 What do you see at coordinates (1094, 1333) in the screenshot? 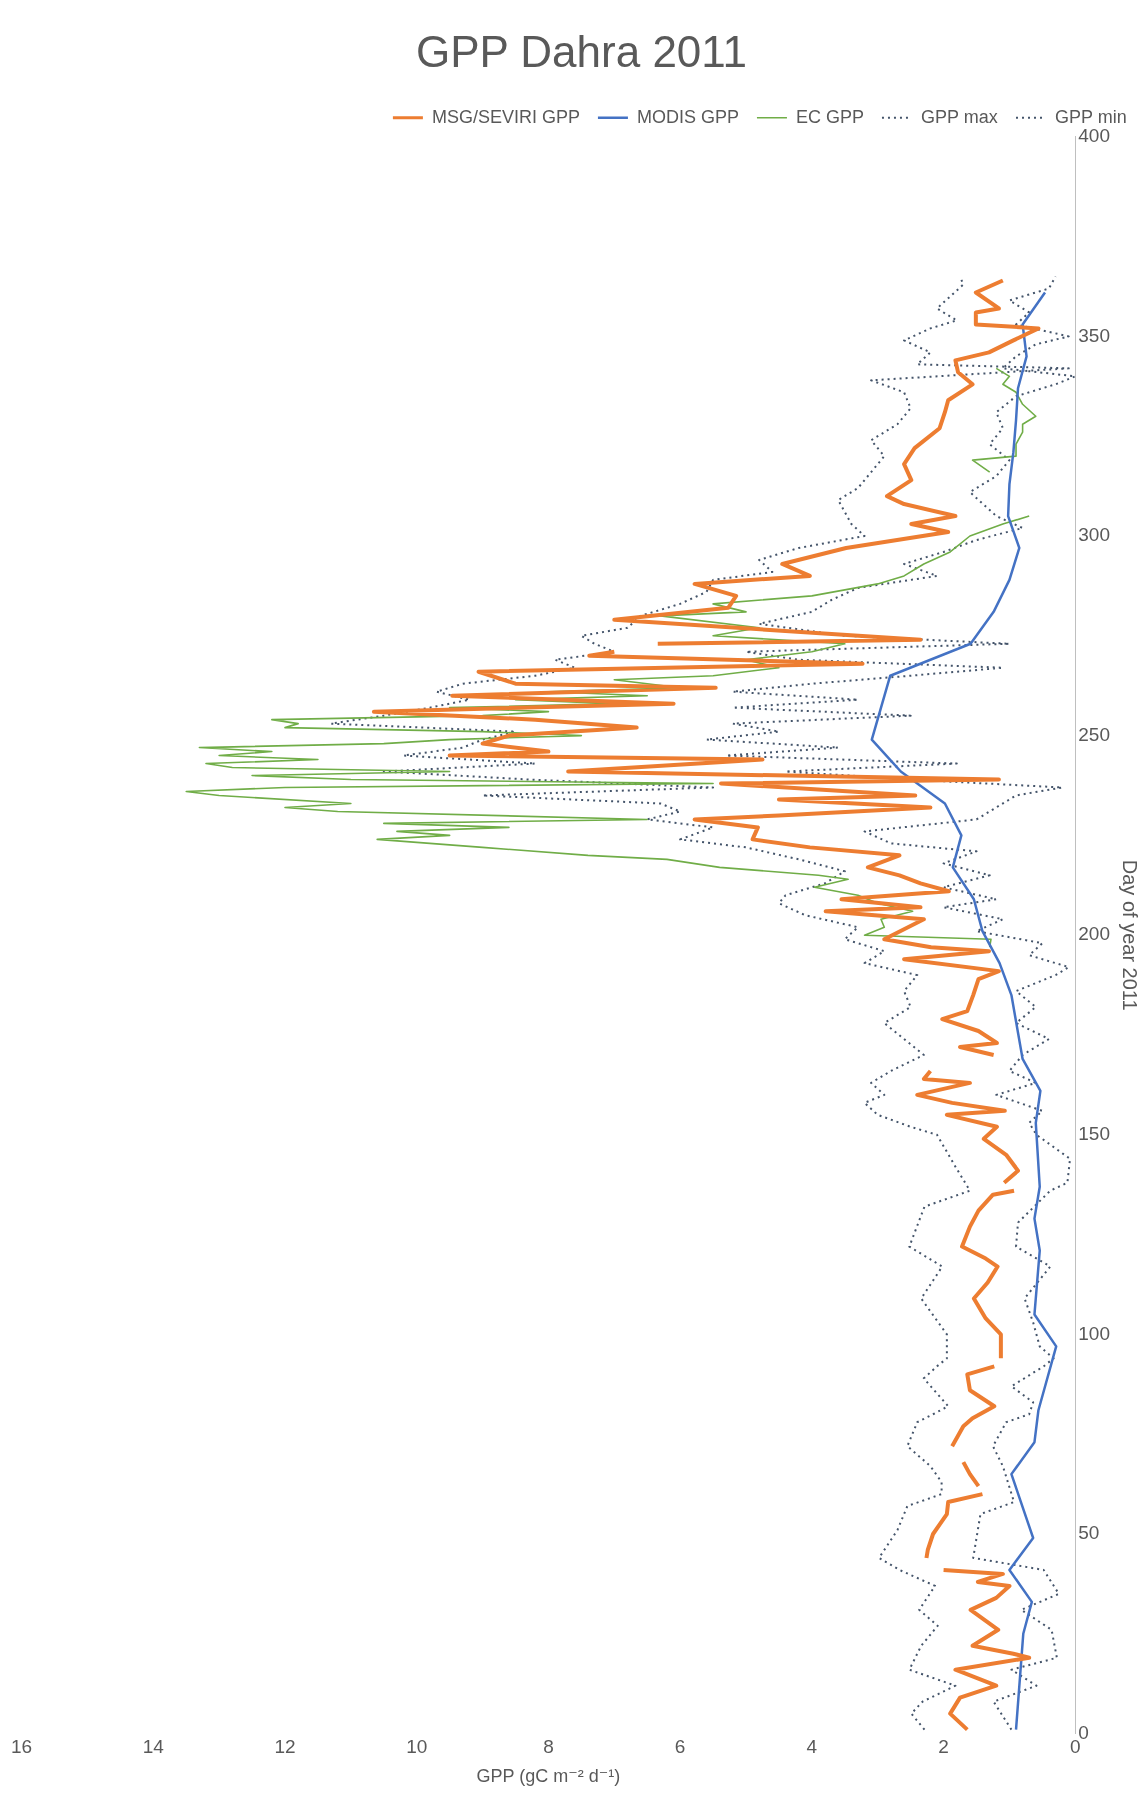
I see `y-tick-label: 100` at bounding box center [1094, 1333].